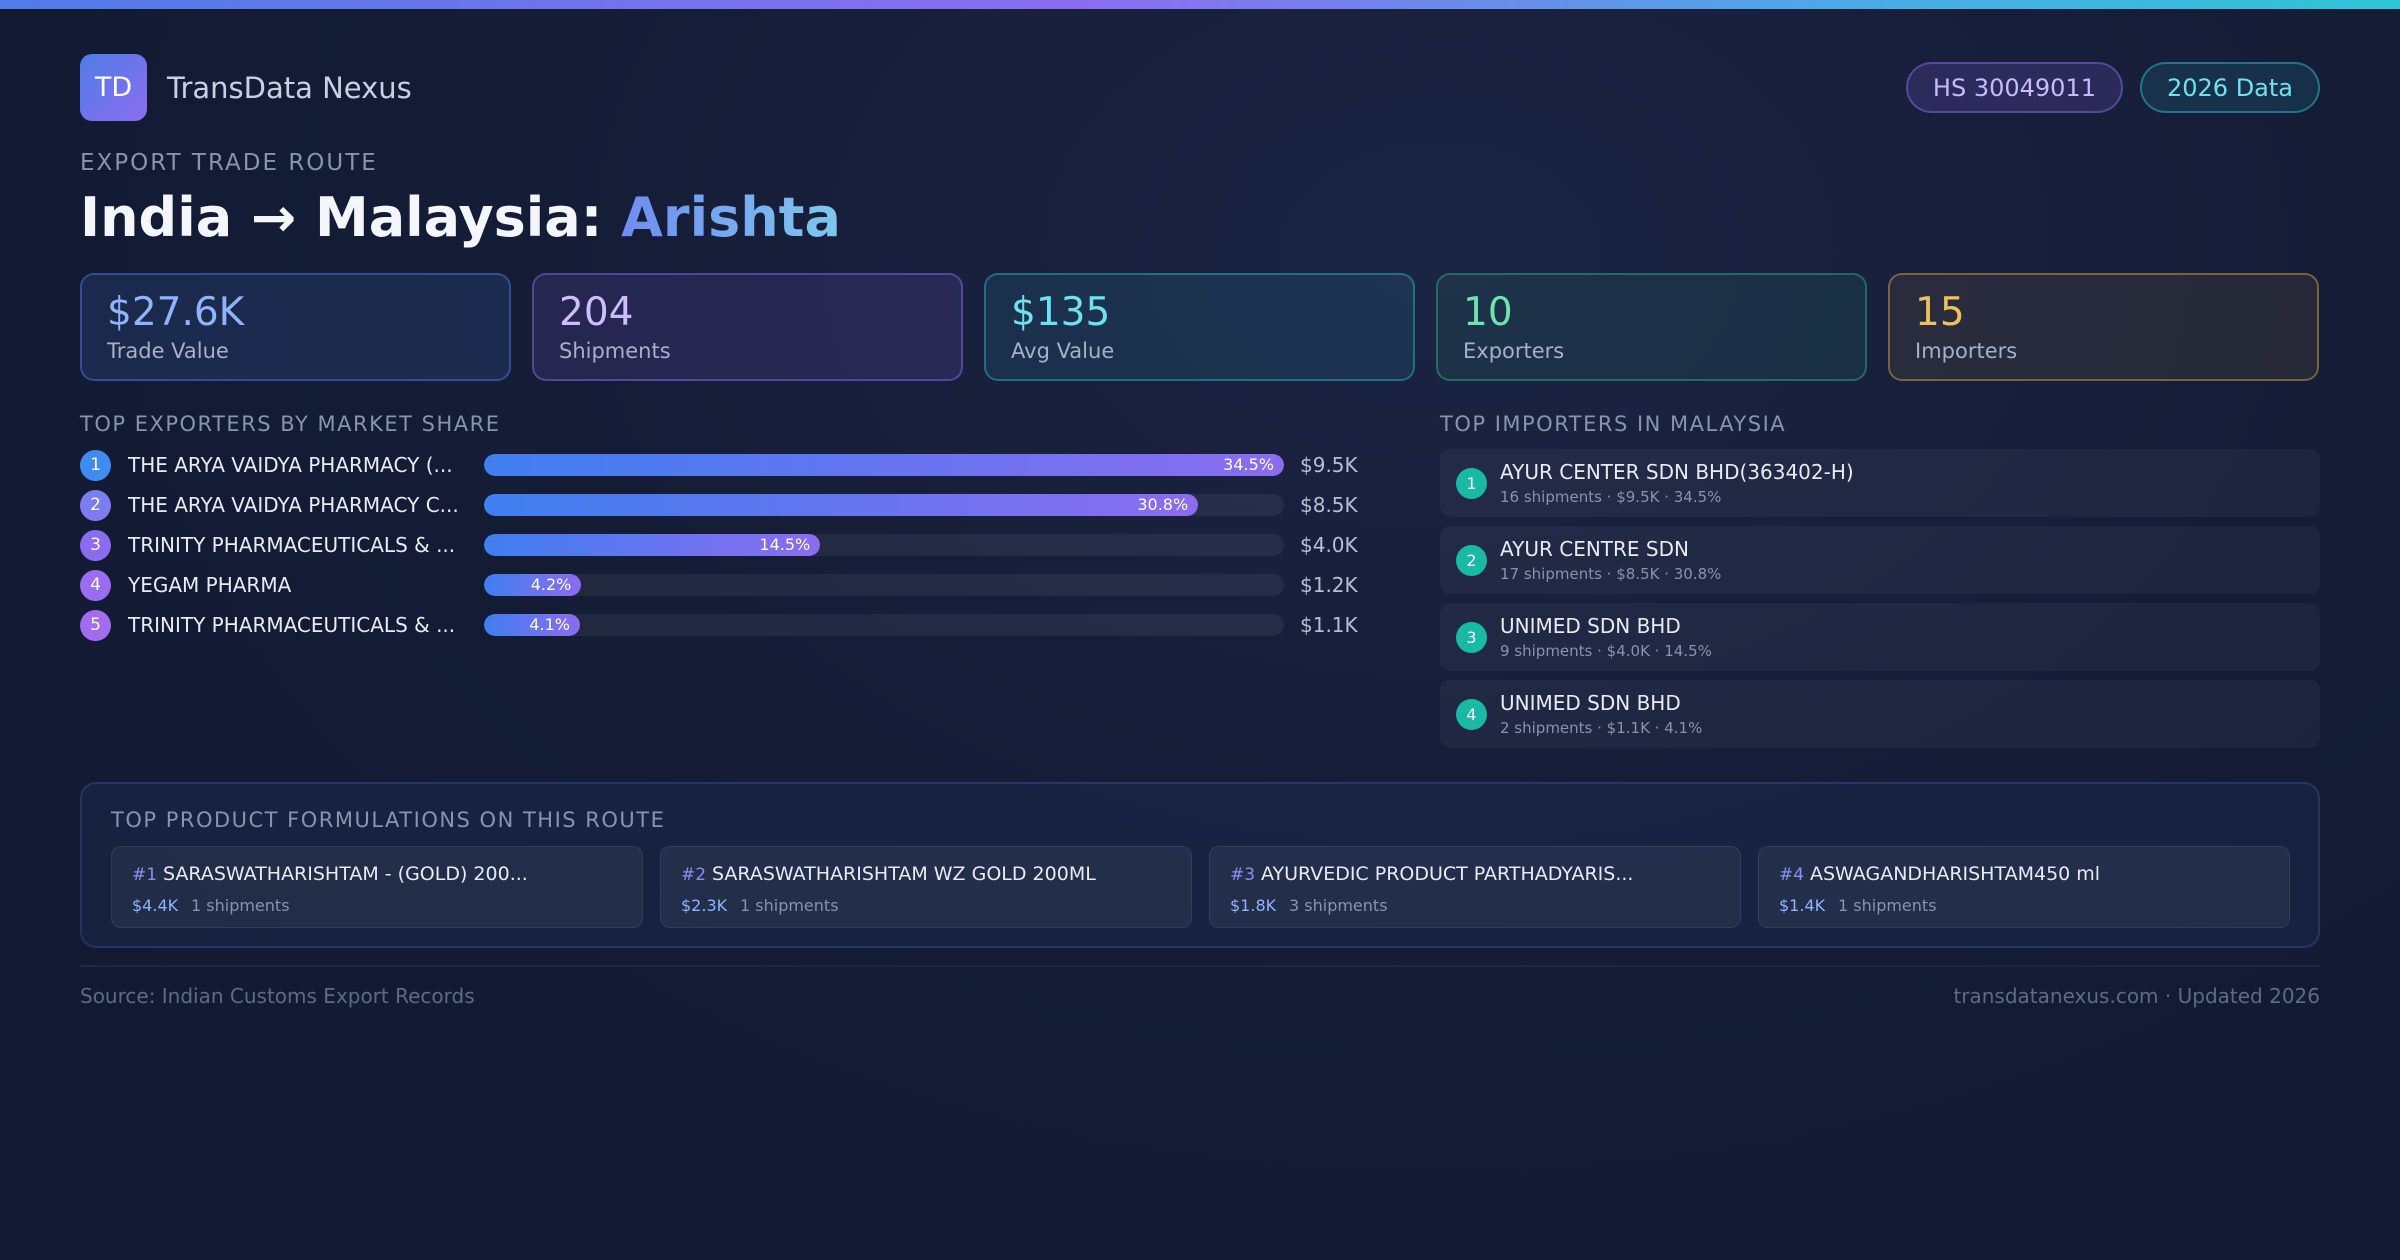  Describe the element at coordinates (841, 505) in the screenshot. I see `share-bar-fill: 30.8%` at that location.